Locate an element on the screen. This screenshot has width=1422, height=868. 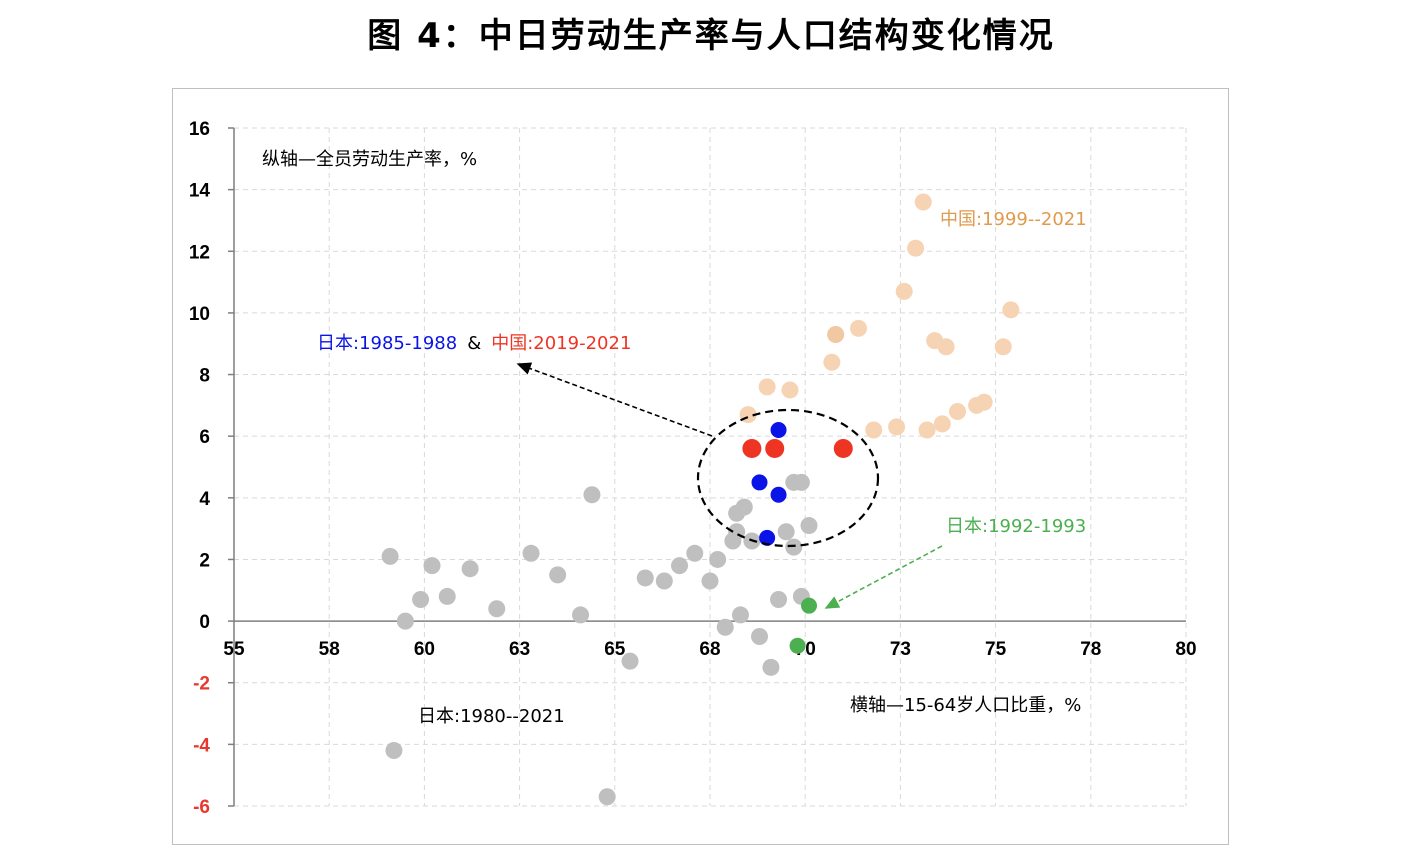
y-tick-label: 0 is located at coordinates (204, 622).